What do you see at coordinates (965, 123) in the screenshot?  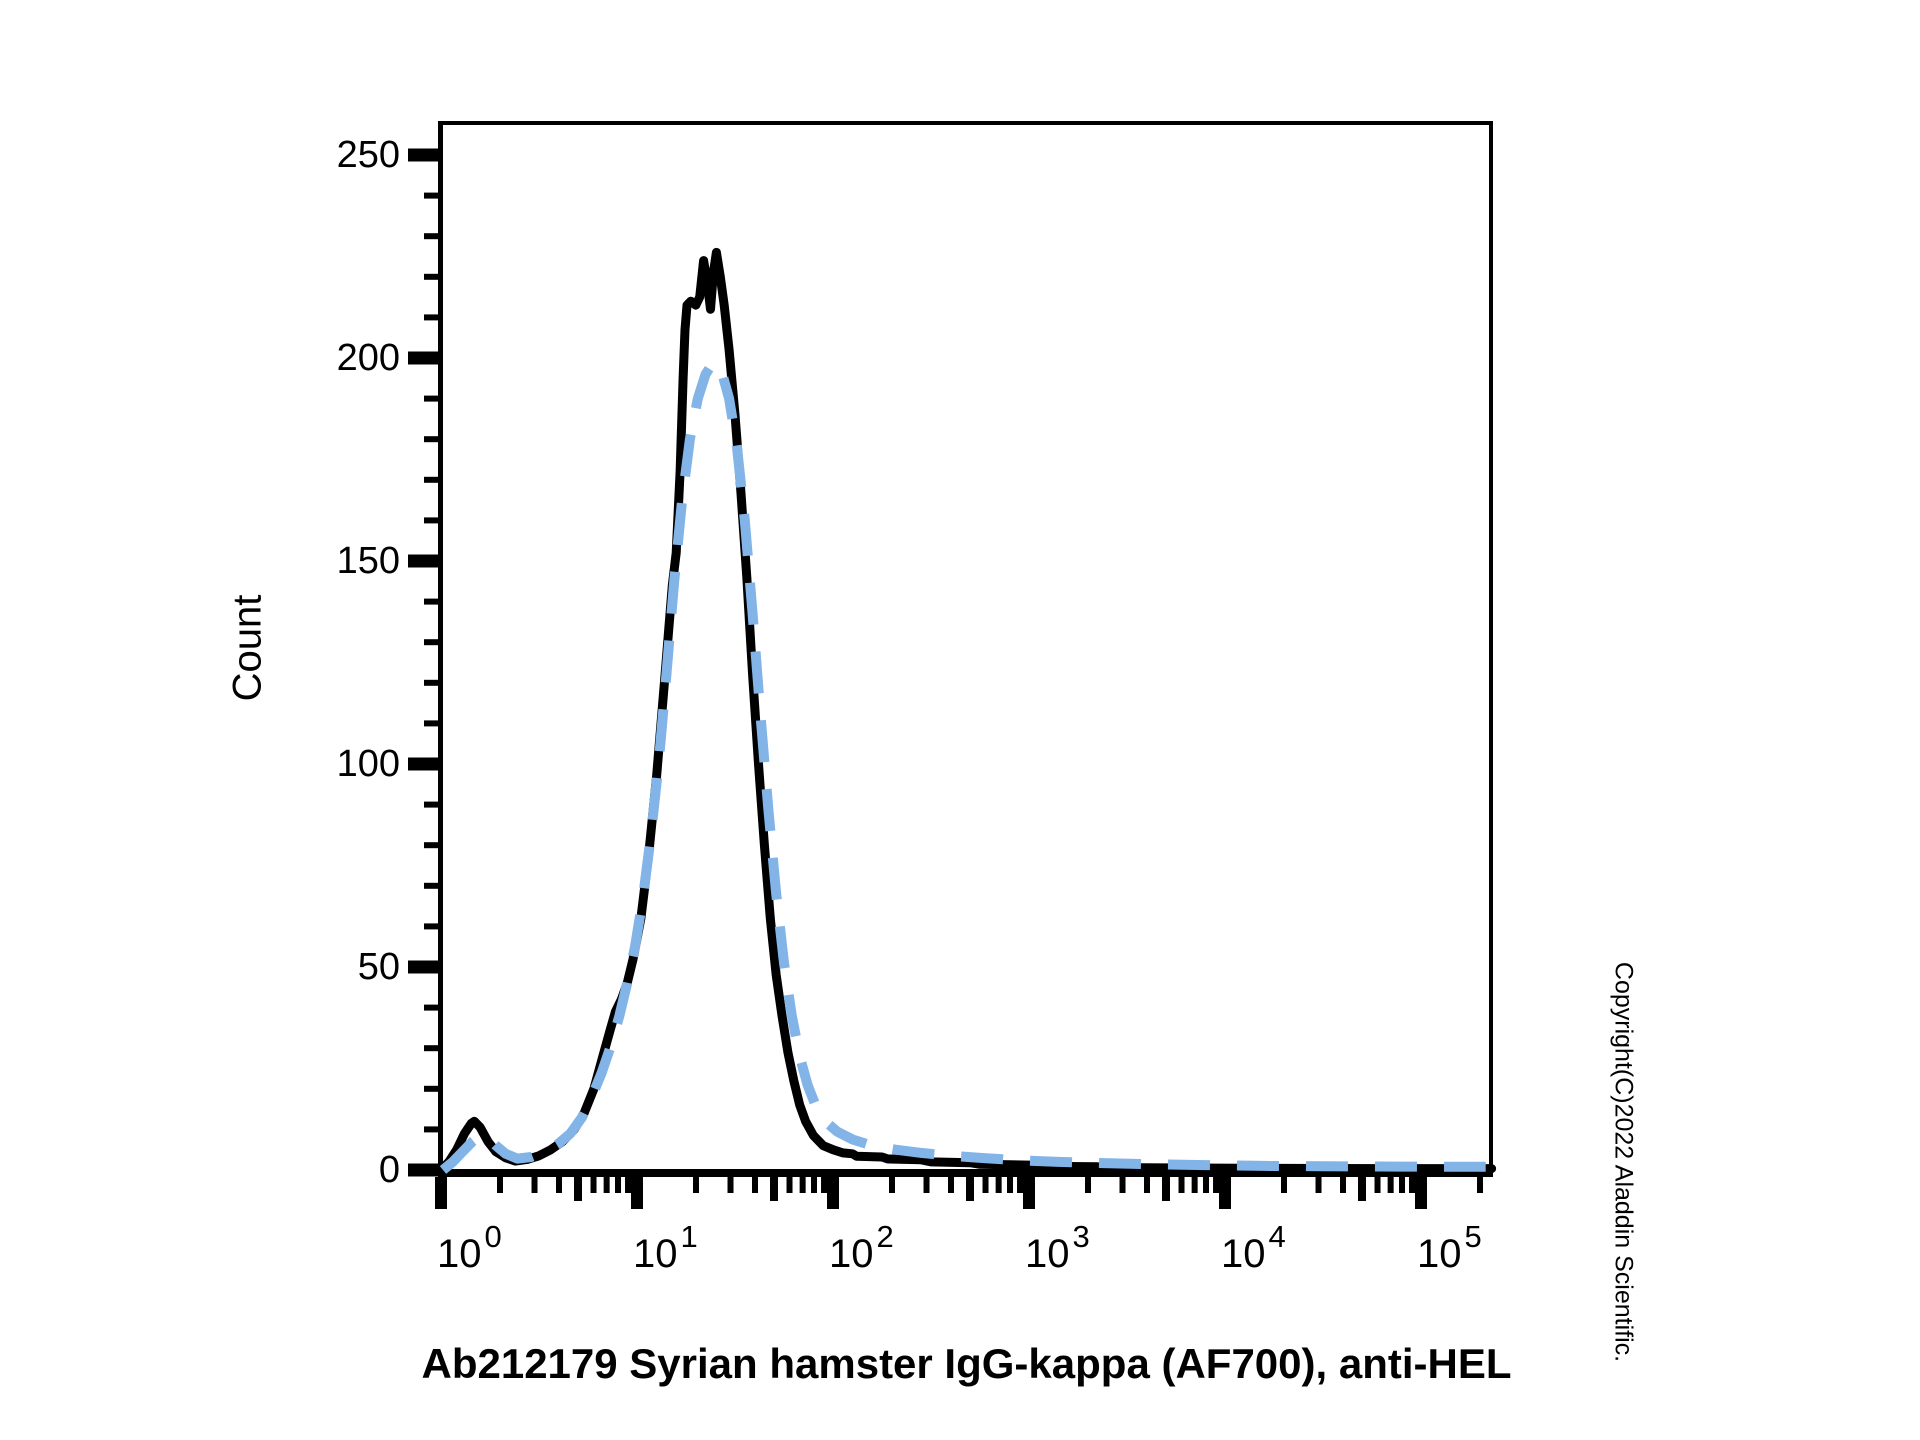 I see `plot-box-top-border` at bounding box center [965, 123].